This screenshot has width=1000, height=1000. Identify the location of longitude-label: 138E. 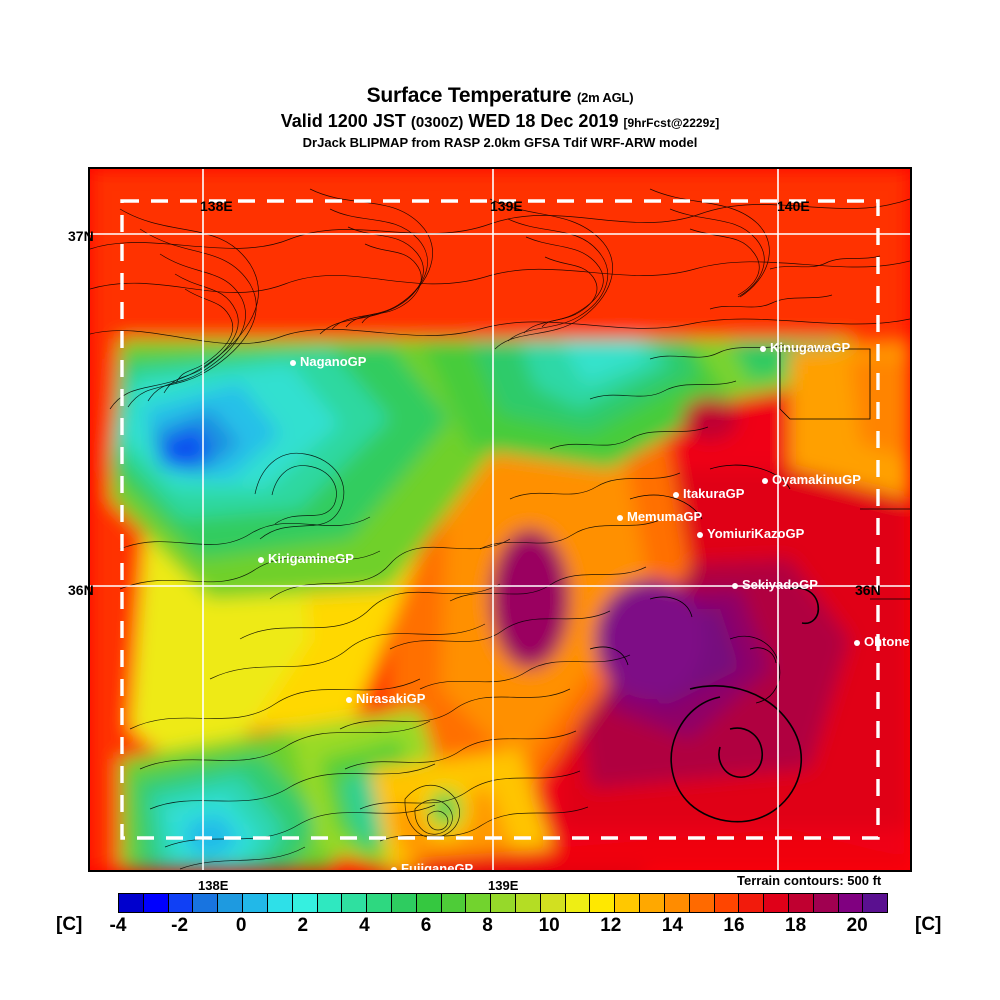
(216, 206).